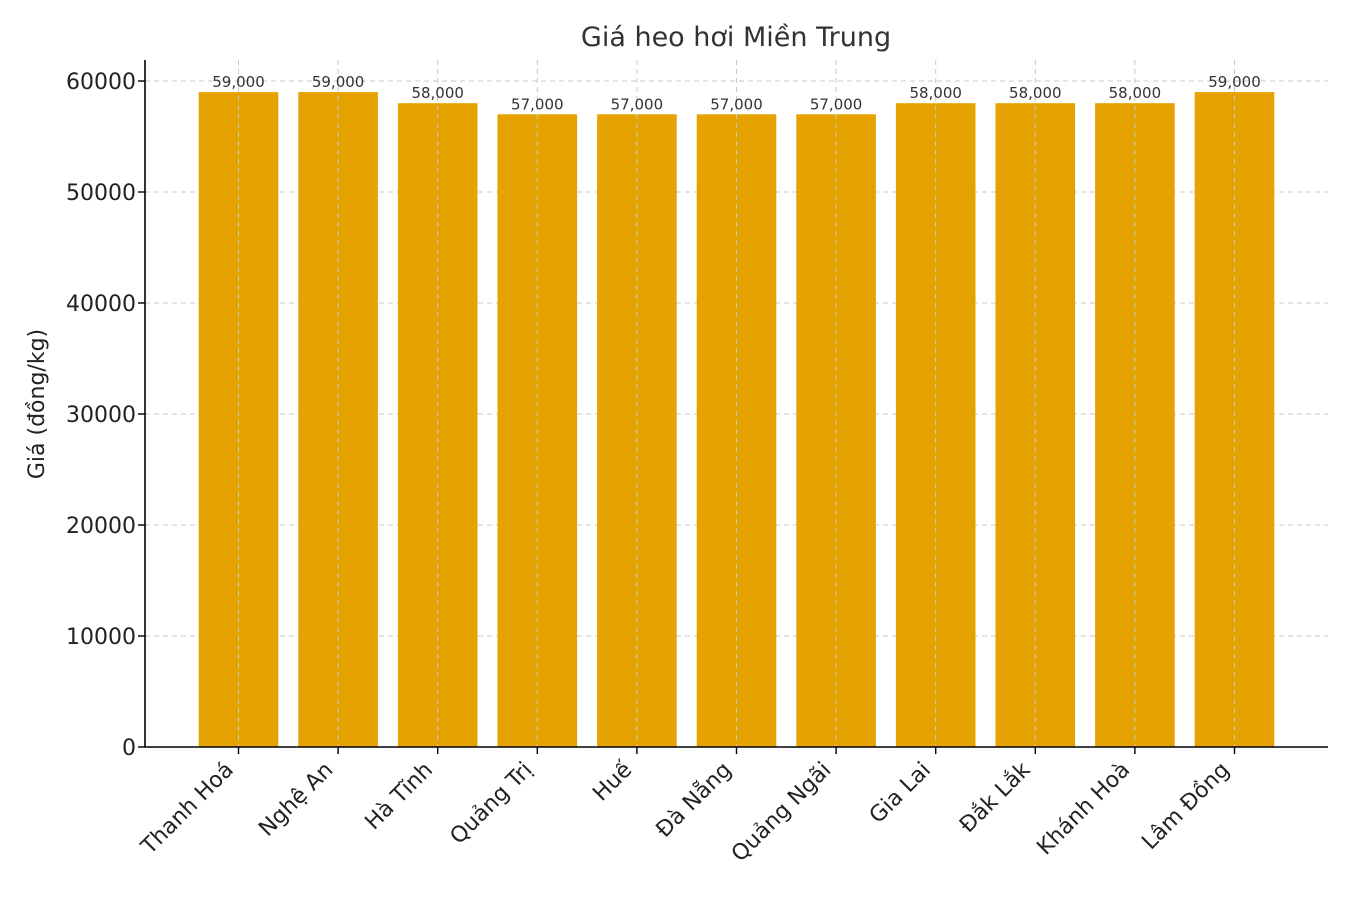  What do you see at coordinates (781, 812) in the screenshot?
I see `x-tick-label: Quảng Ngãi` at bounding box center [781, 812].